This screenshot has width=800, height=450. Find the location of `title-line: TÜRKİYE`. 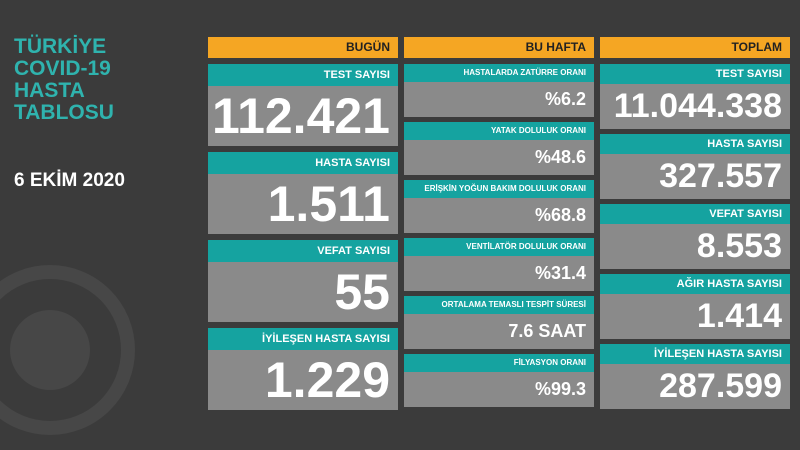

title-line: TÜRKİYE is located at coordinates (60, 46).